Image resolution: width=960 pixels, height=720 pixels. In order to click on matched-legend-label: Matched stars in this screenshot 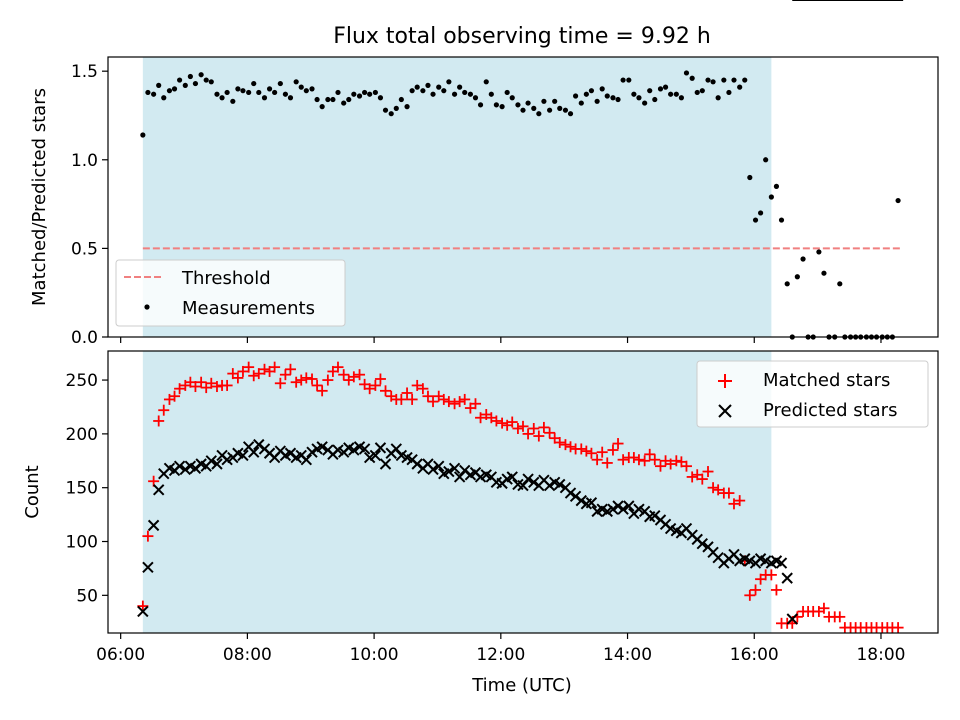, I will do `click(826, 380)`.